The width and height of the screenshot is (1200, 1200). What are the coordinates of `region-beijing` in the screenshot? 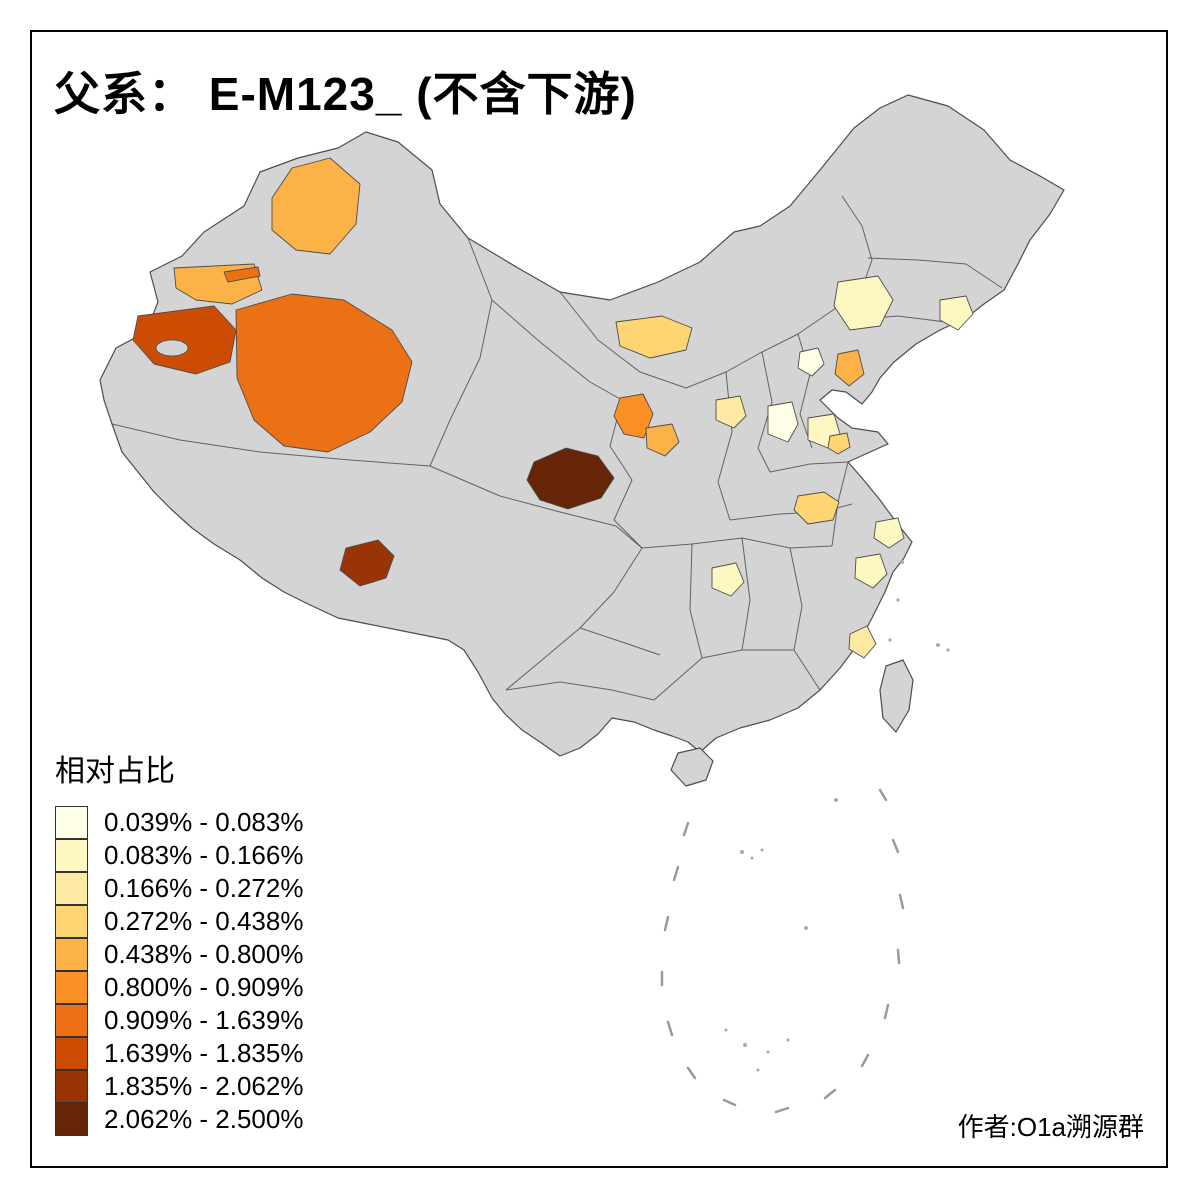 It's located at (811, 362).